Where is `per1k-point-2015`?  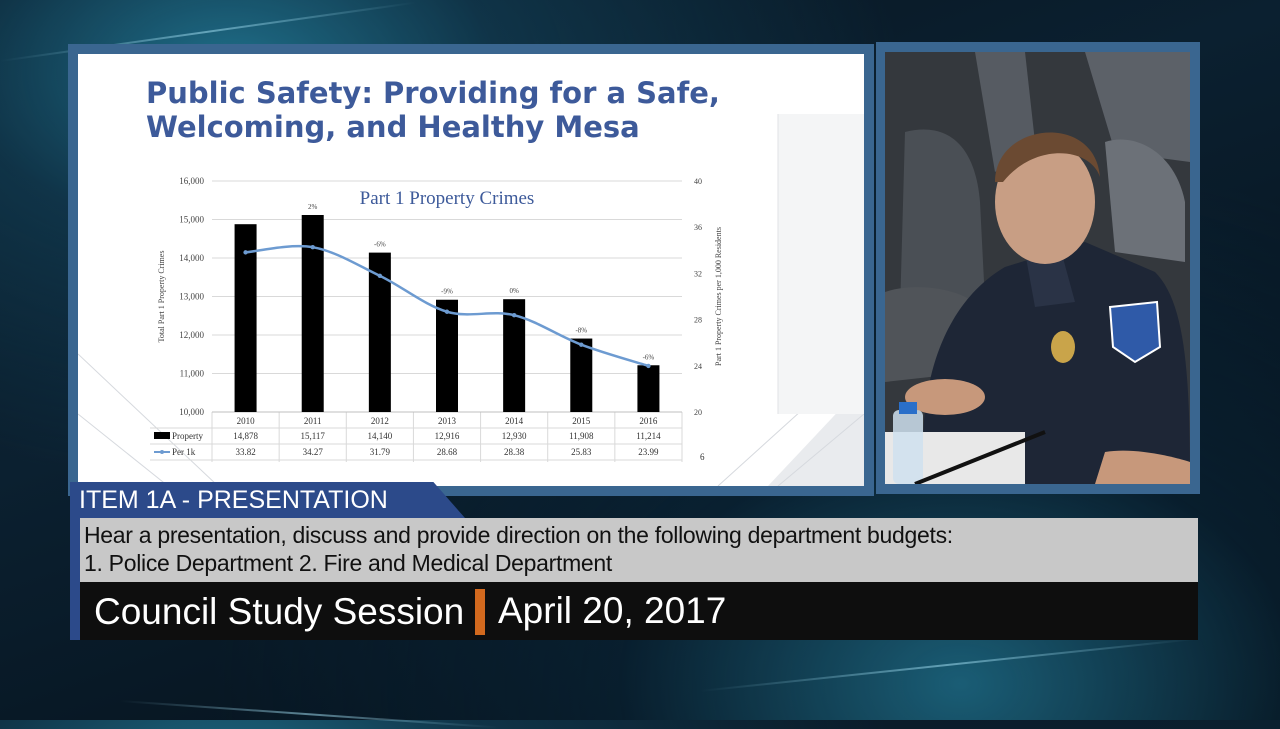
per1k-point-2015 is located at coordinates (581, 344).